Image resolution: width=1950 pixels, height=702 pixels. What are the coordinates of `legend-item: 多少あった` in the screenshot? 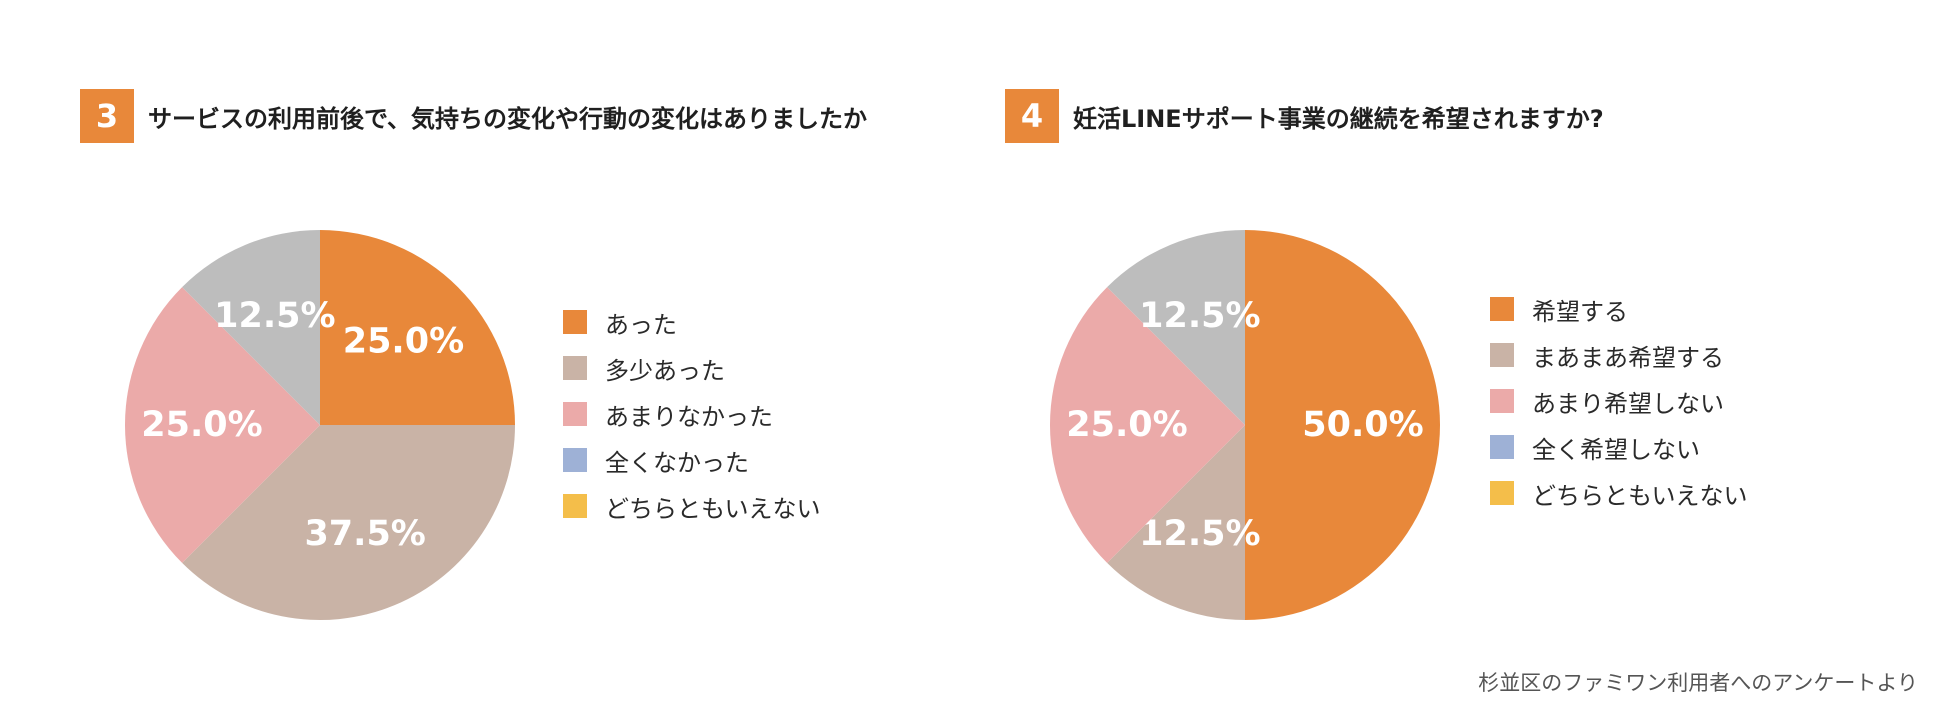 It's located at (692, 368).